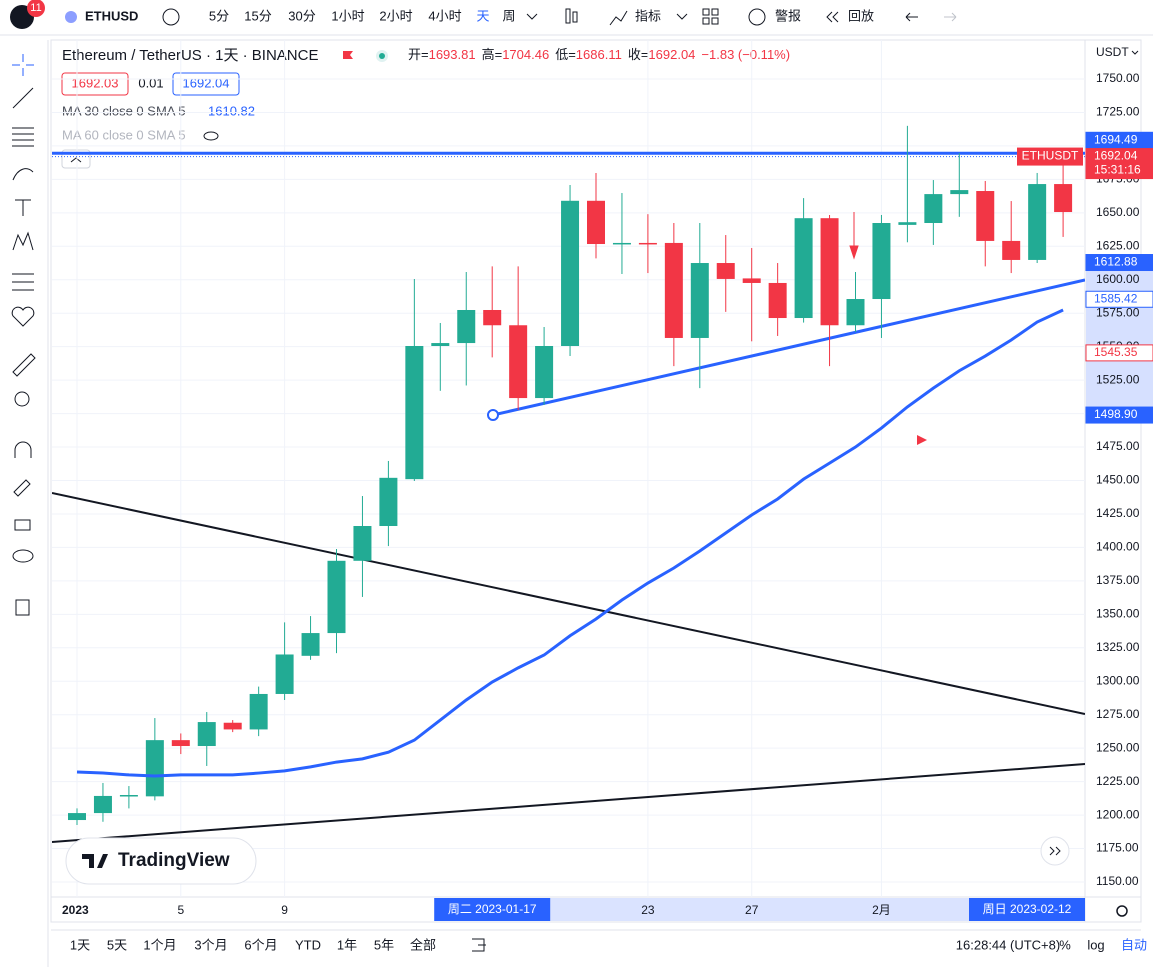  I want to click on undo, so click(911, 17).